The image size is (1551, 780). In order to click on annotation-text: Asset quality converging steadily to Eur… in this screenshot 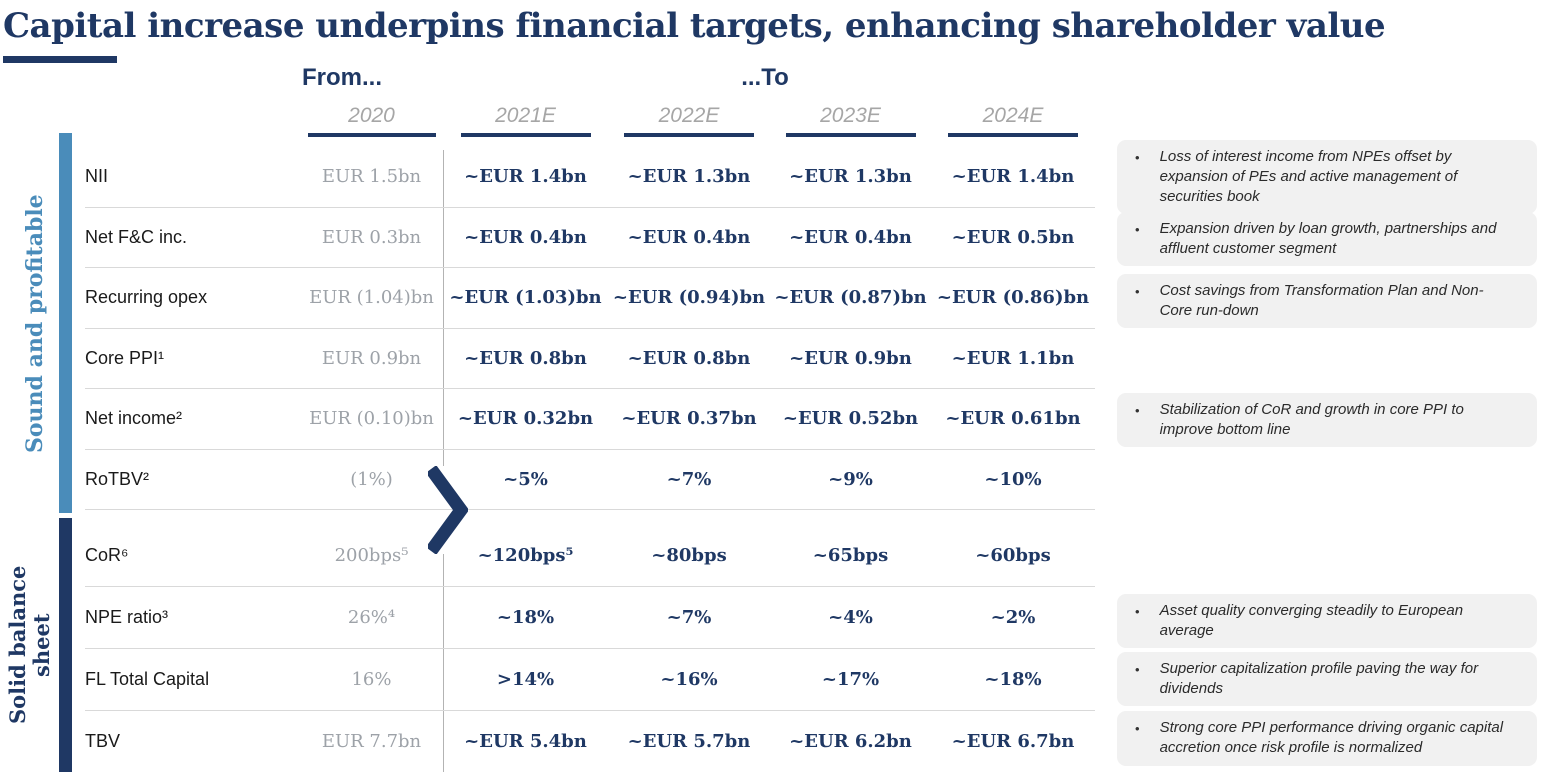, I will do `click(1311, 620)`.